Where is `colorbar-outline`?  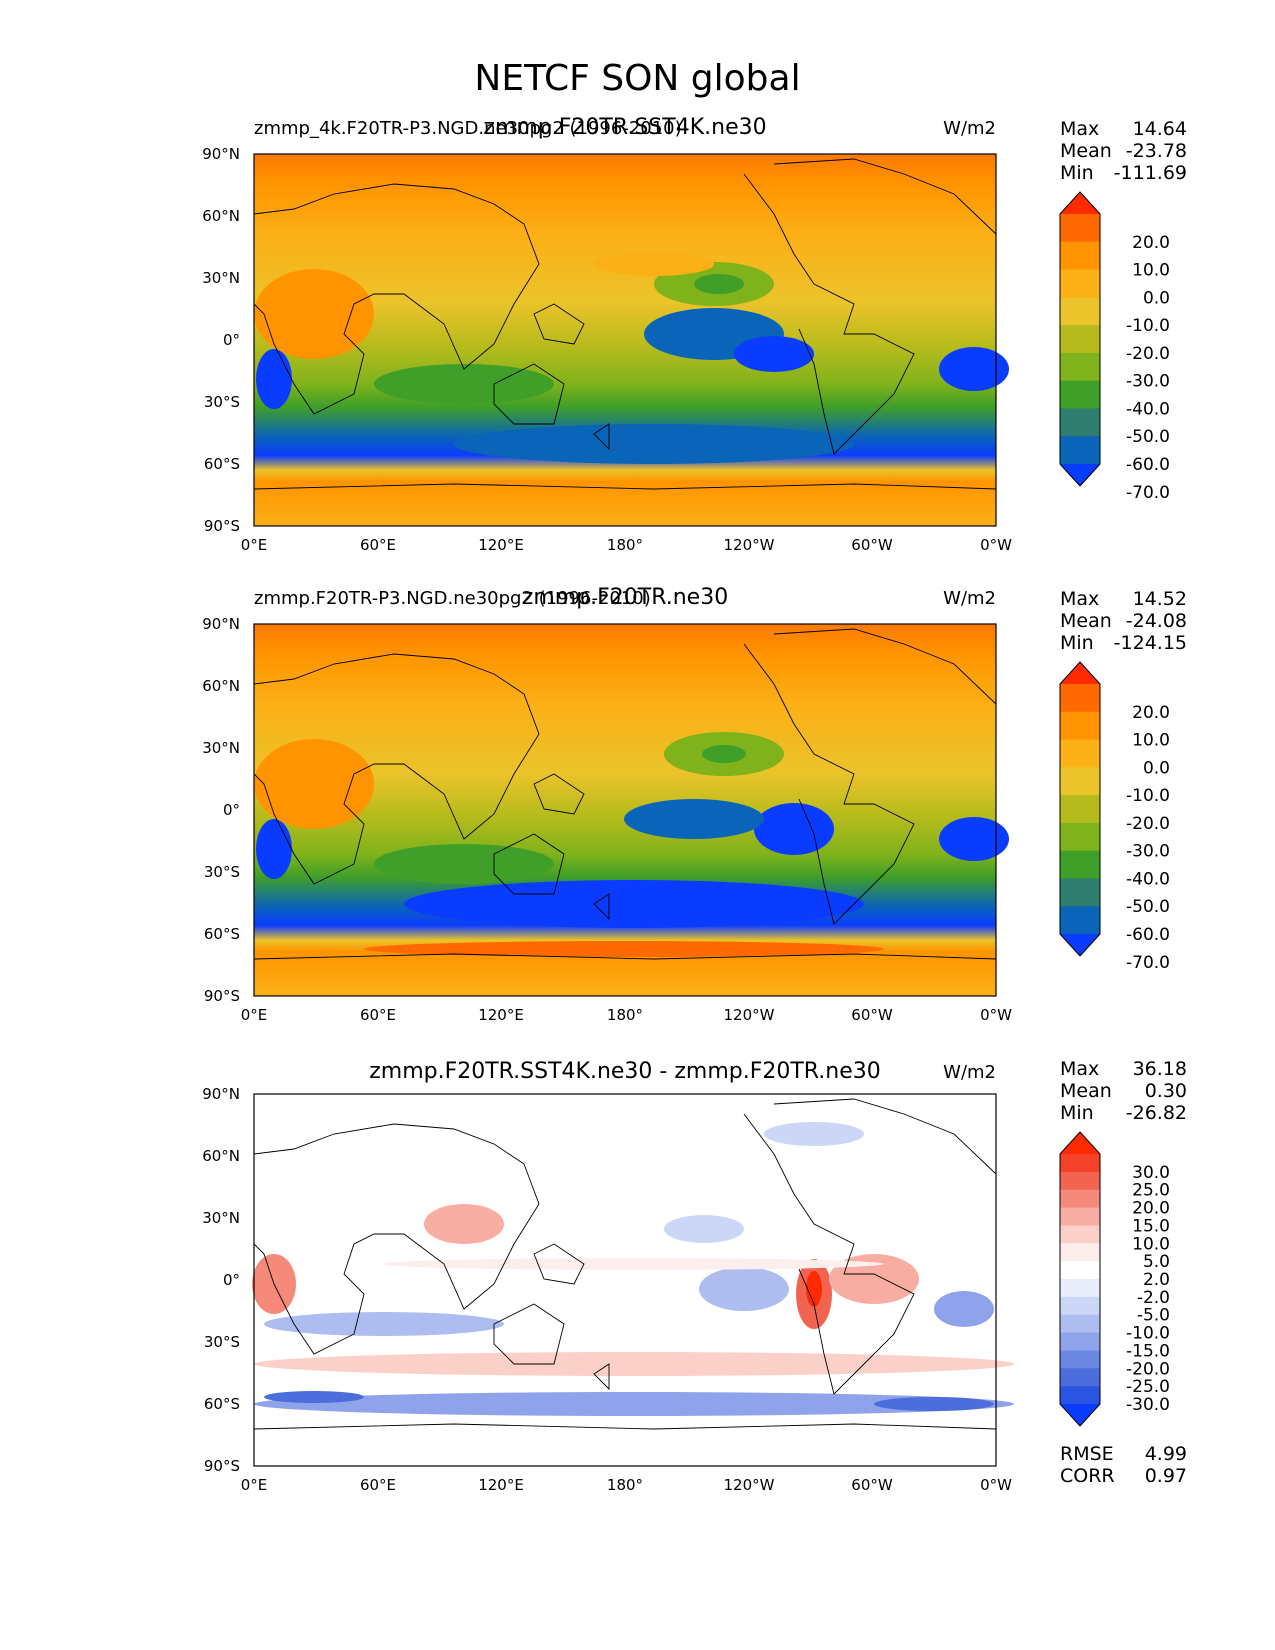 colorbar-outline is located at coordinates (1080, 339).